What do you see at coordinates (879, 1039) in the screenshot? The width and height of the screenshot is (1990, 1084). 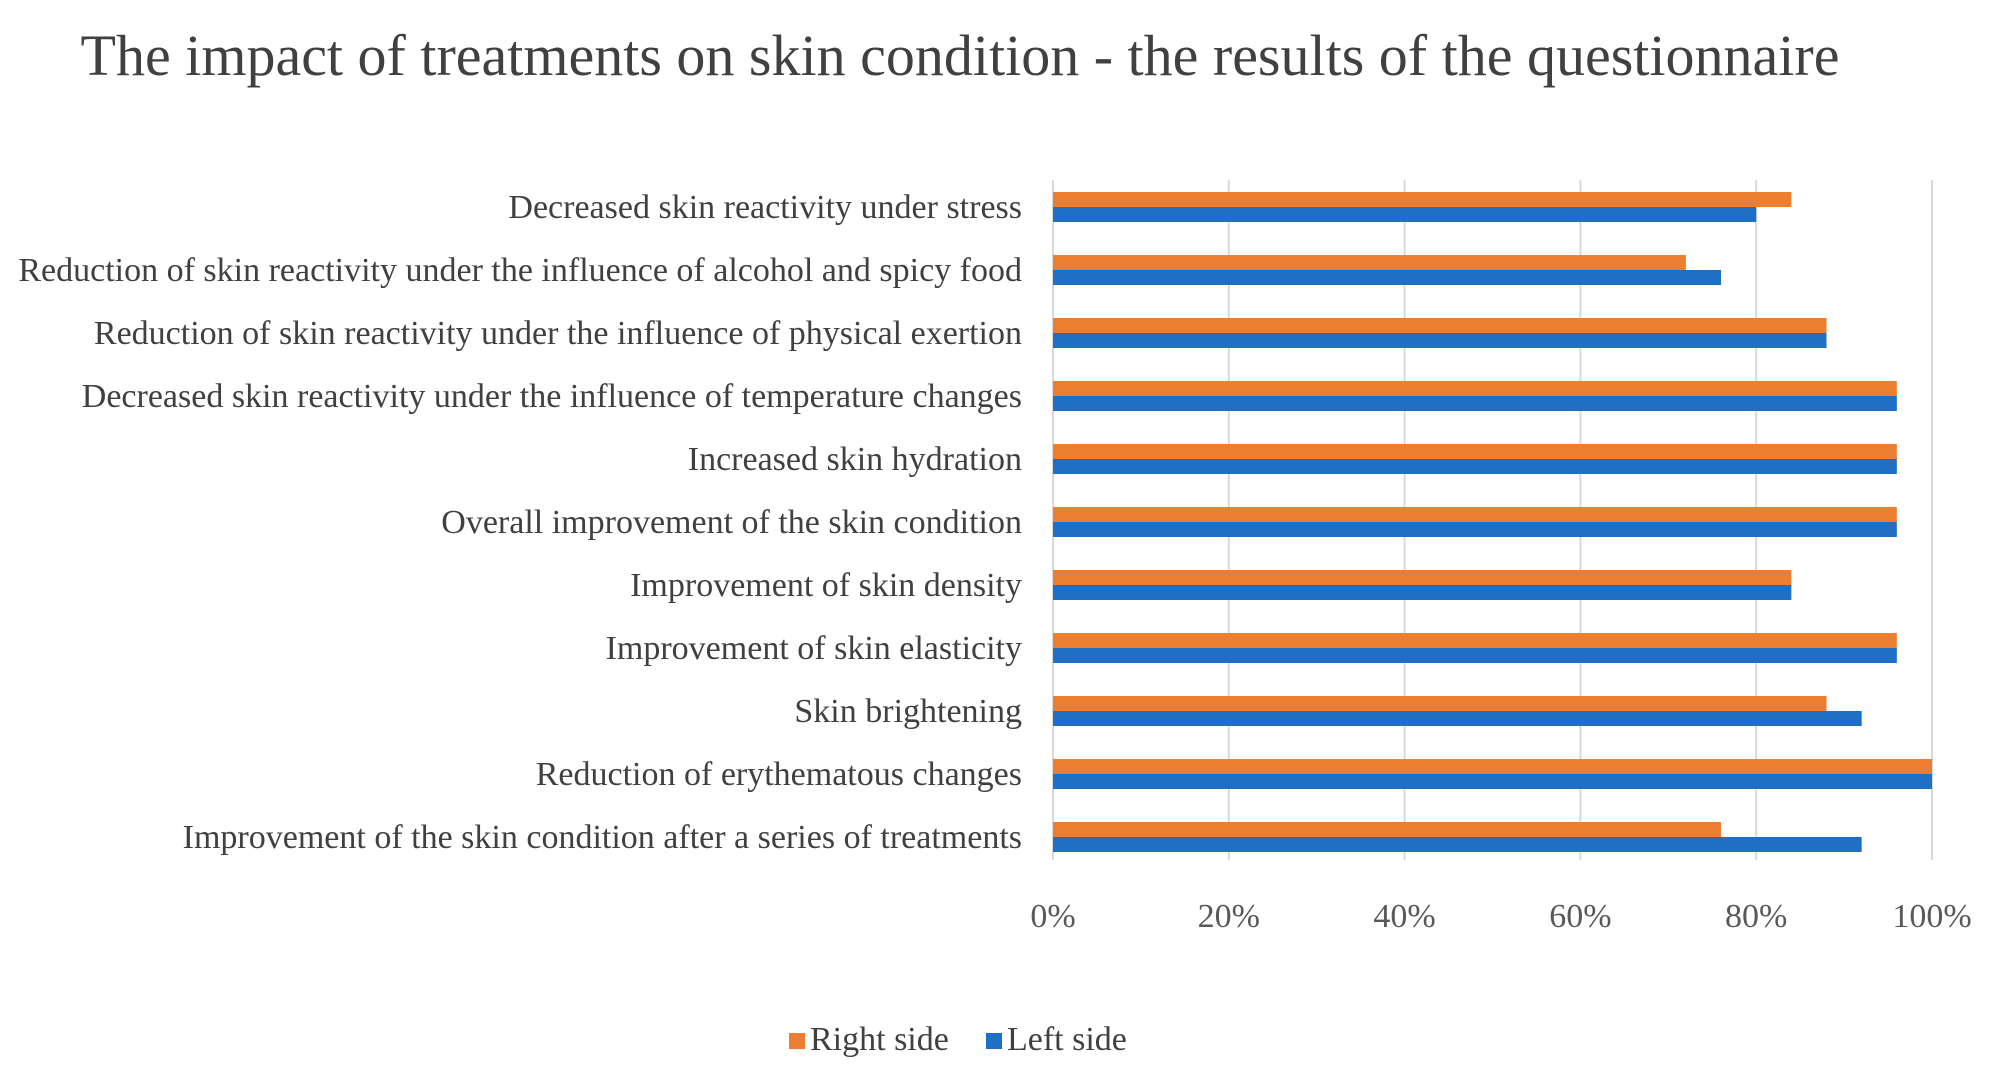 I see `legend-label-right-side: Right side` at bounding box center [879, 1039].